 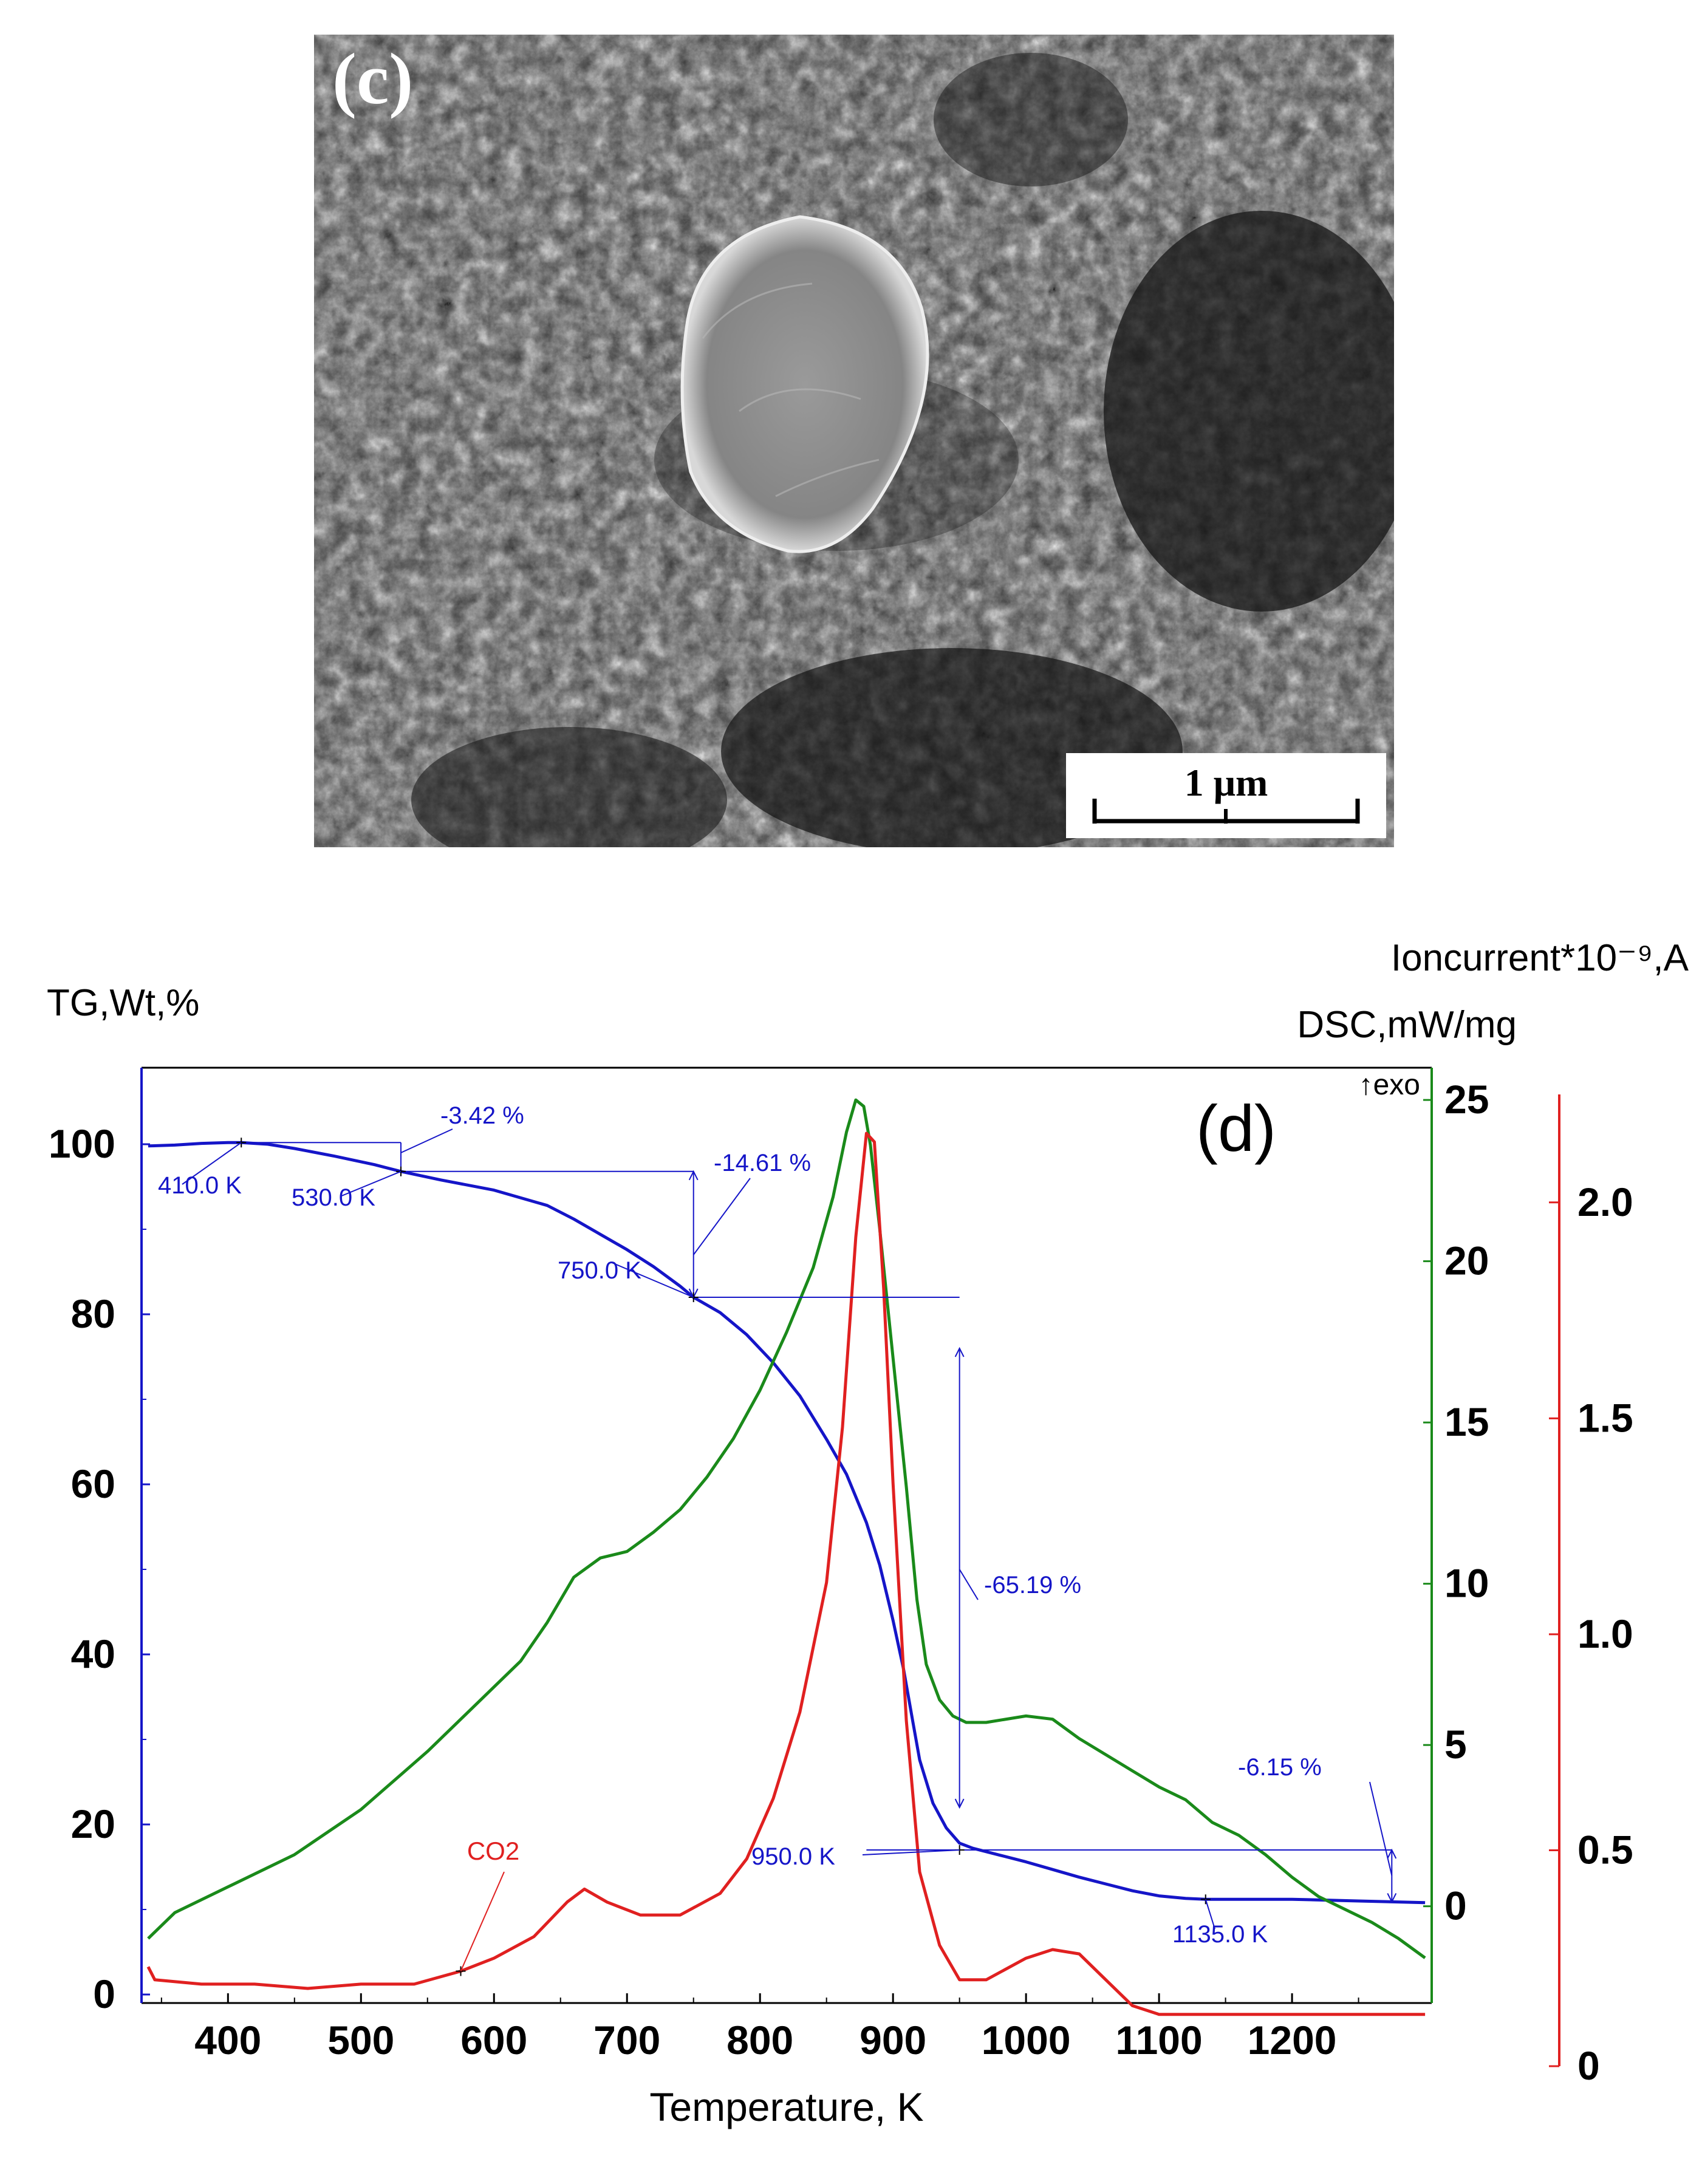 What do you see at coordinates (482, 1115) in the screenshot?
I see `annotation-label: -3.42 %` at bounding box center [482, 1115].